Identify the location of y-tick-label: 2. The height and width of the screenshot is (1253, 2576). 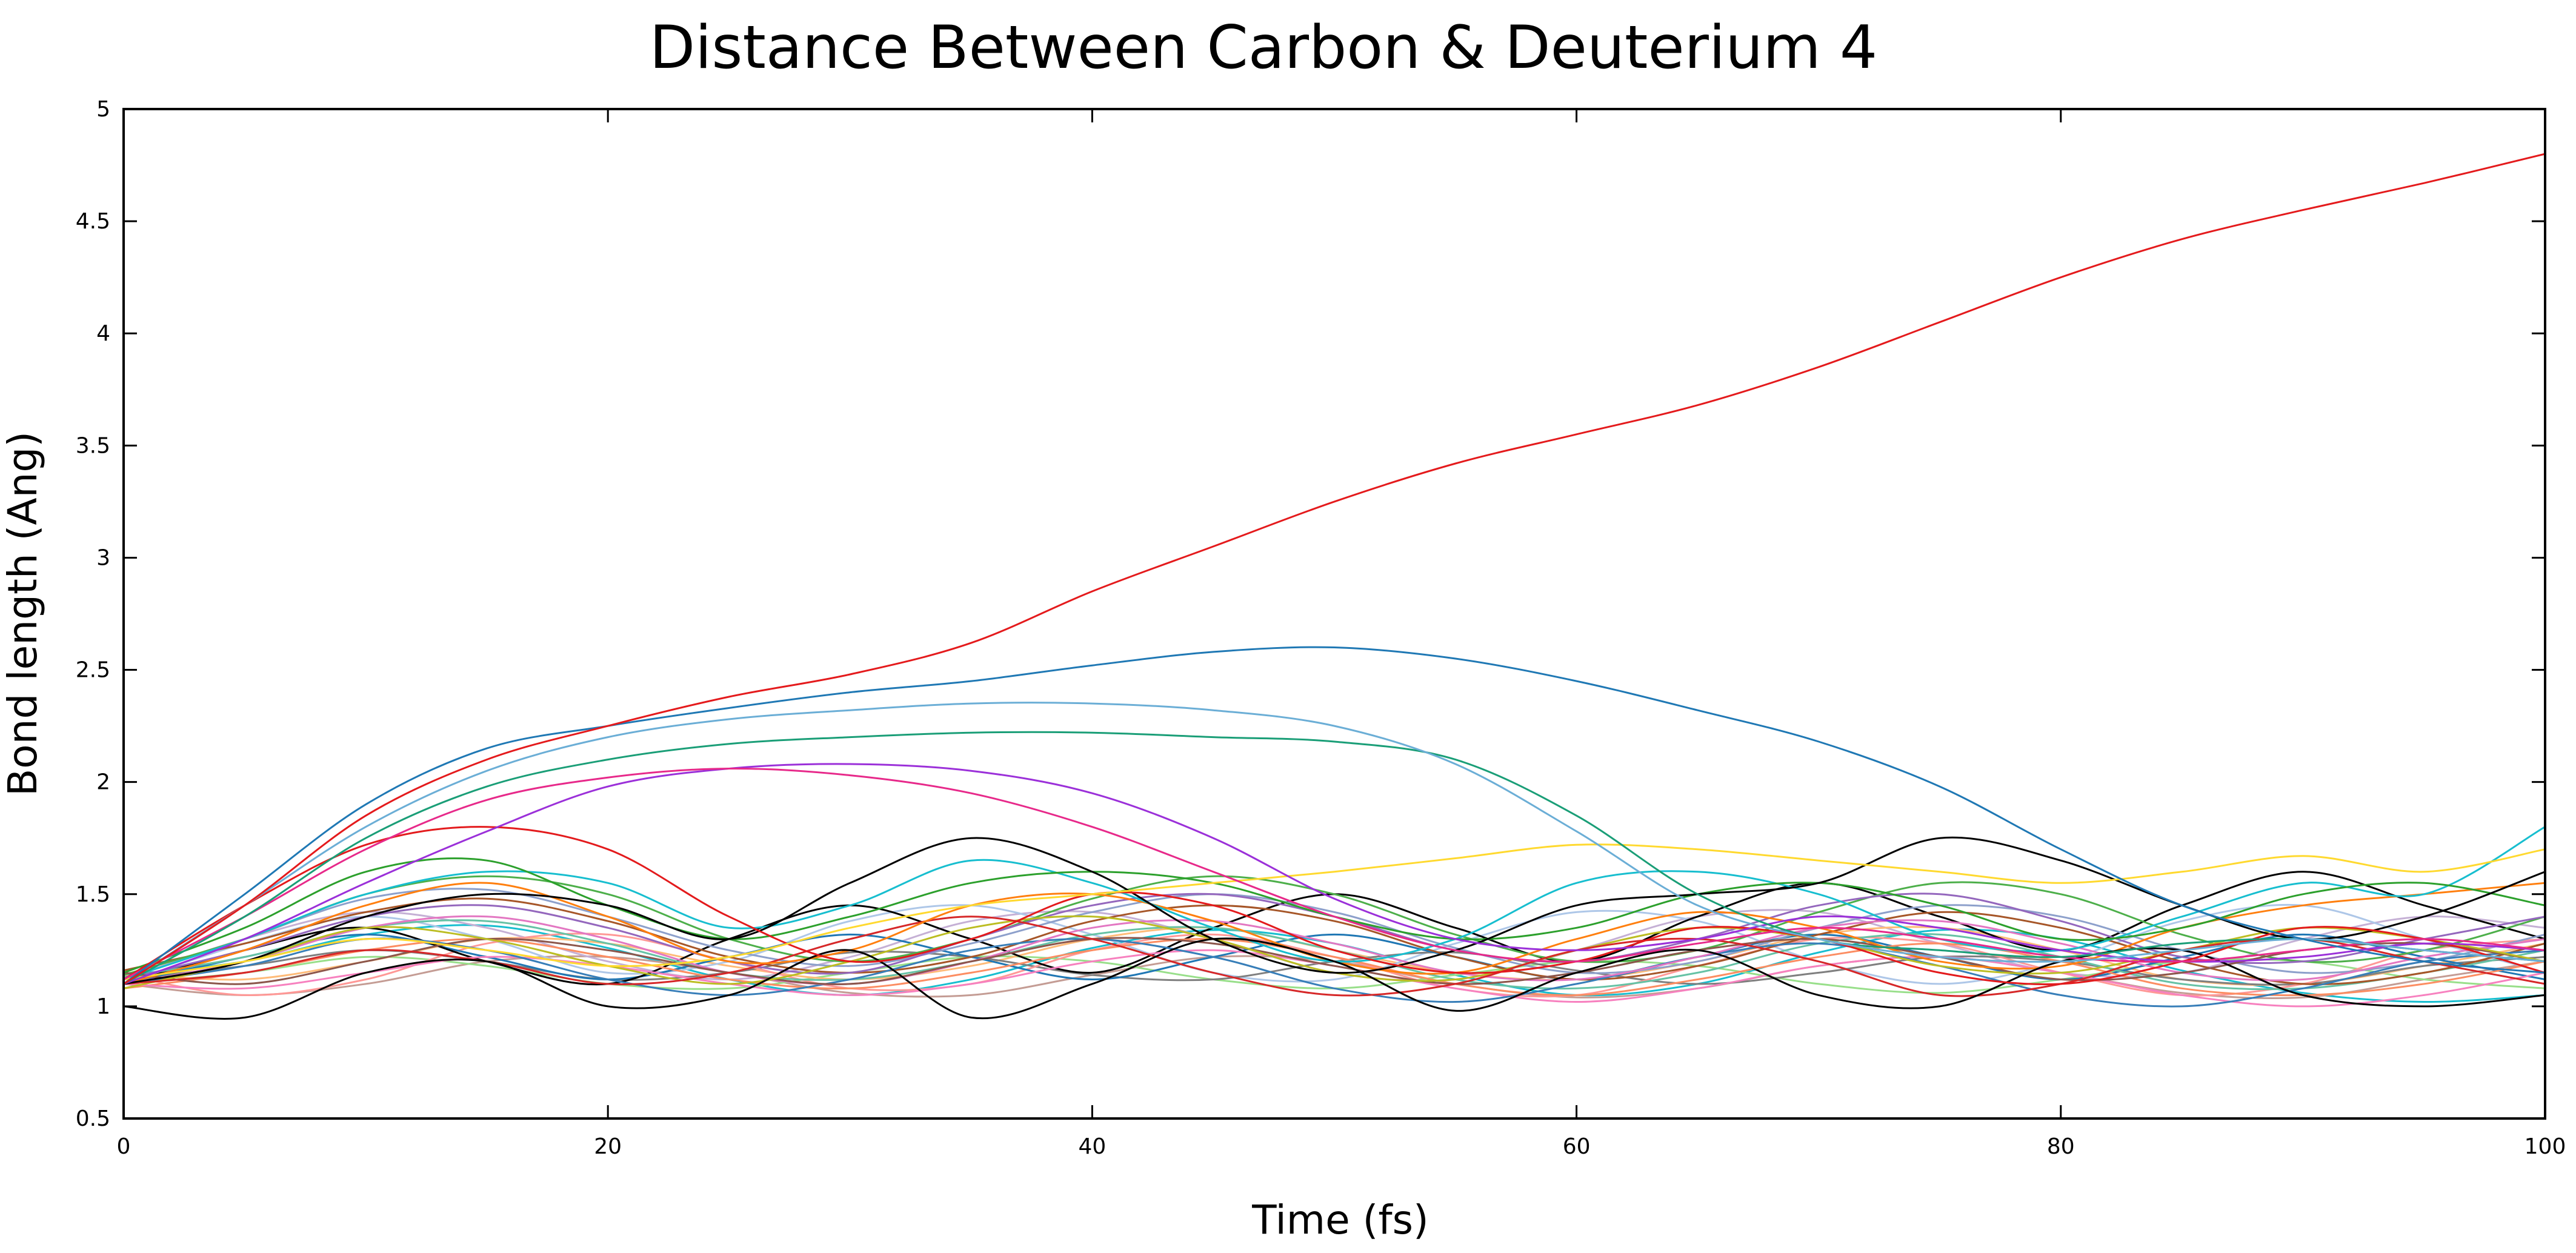
(103, 782).